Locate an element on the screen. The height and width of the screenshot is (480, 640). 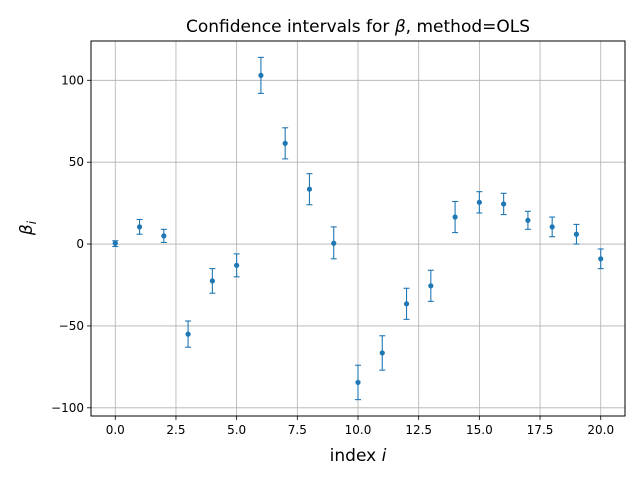
title-beta-symbol: β is located at coordinates (400, 27).